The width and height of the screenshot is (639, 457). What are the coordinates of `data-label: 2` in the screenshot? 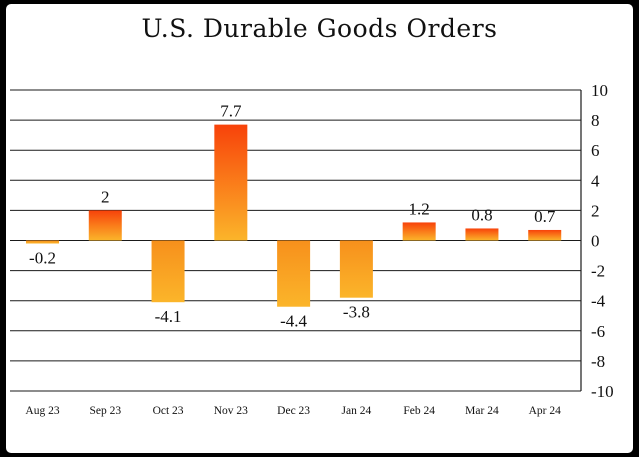 It's located at (105, 196).